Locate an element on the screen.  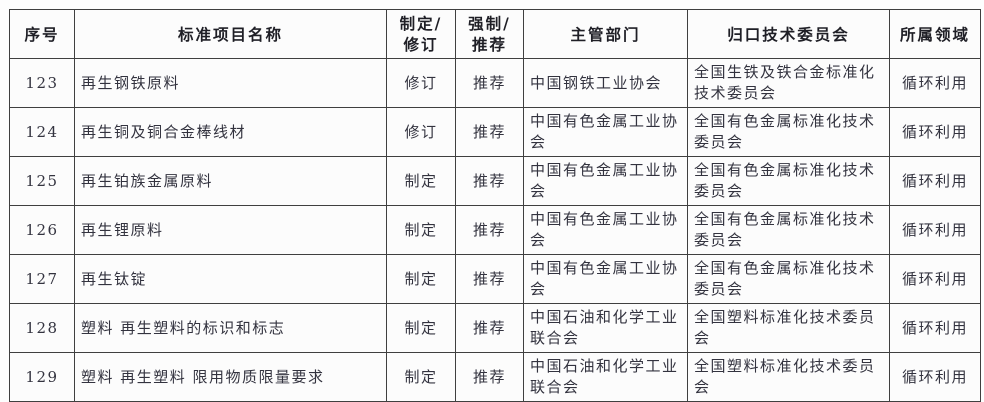
cell-no: 125 is located at coordinates (42, 181).